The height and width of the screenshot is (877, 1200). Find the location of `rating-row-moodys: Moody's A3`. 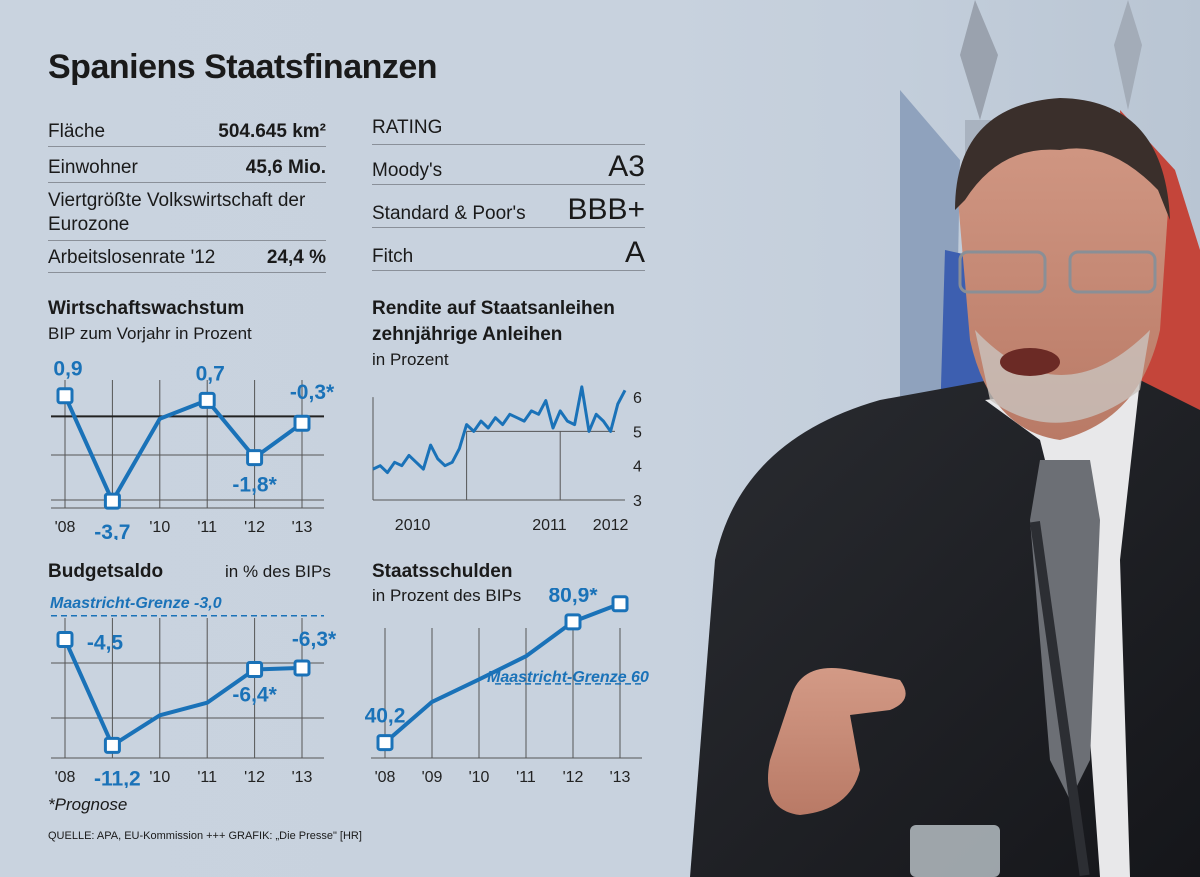

rating-row-moodys: Moody's A3 is located at coordinates (508, 167).